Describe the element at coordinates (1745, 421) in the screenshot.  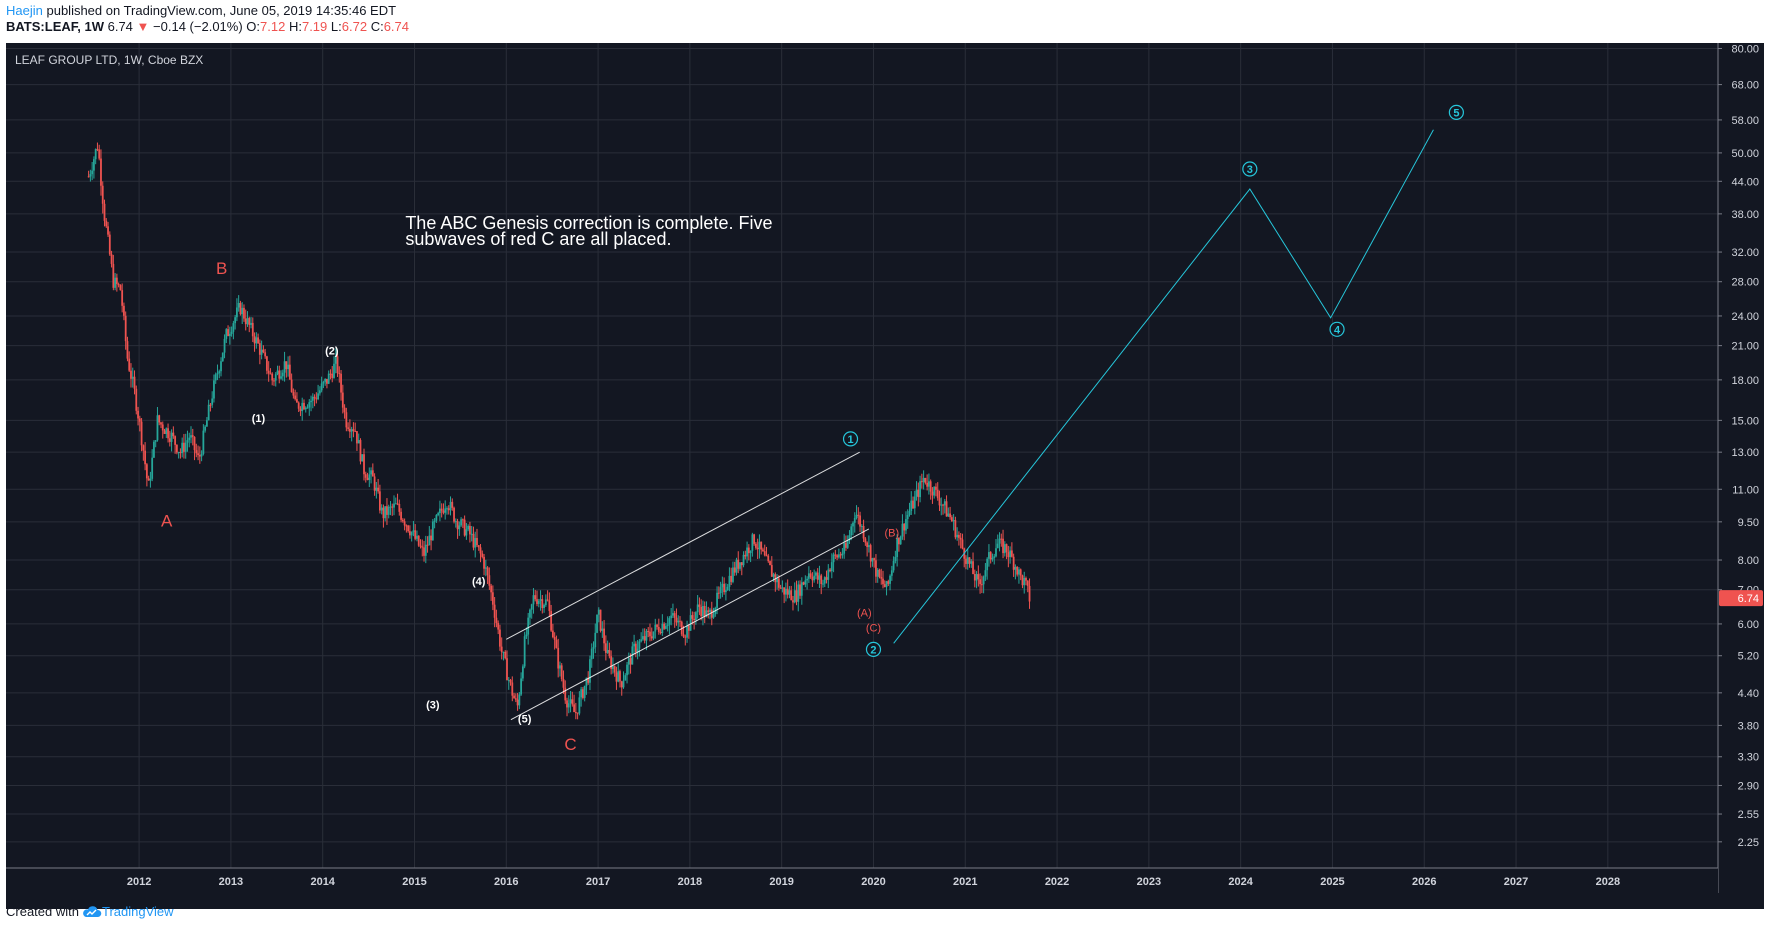
I see `price-tick-label: 15.00` at that location.